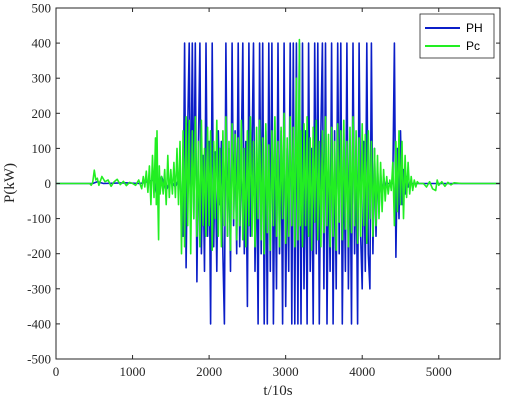  Describe the element at coordinates (48, 183) in the screenshot. I see `y-tick-label: 0` at that location.